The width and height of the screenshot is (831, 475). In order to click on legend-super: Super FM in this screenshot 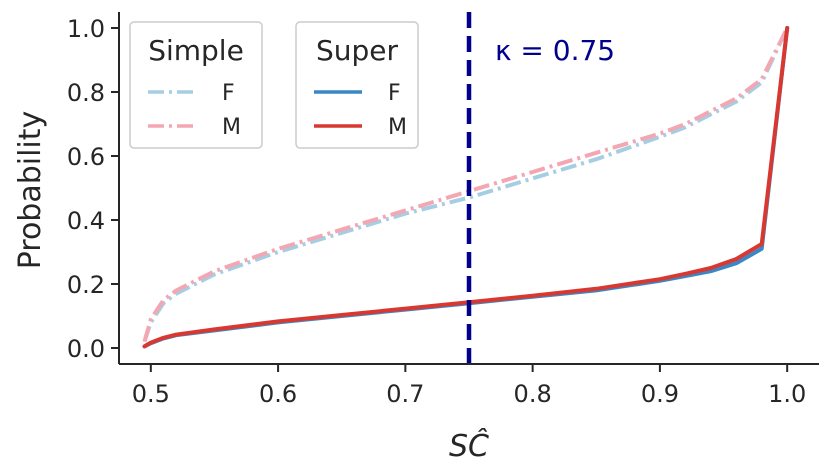, I will do `click(357, 85)`.